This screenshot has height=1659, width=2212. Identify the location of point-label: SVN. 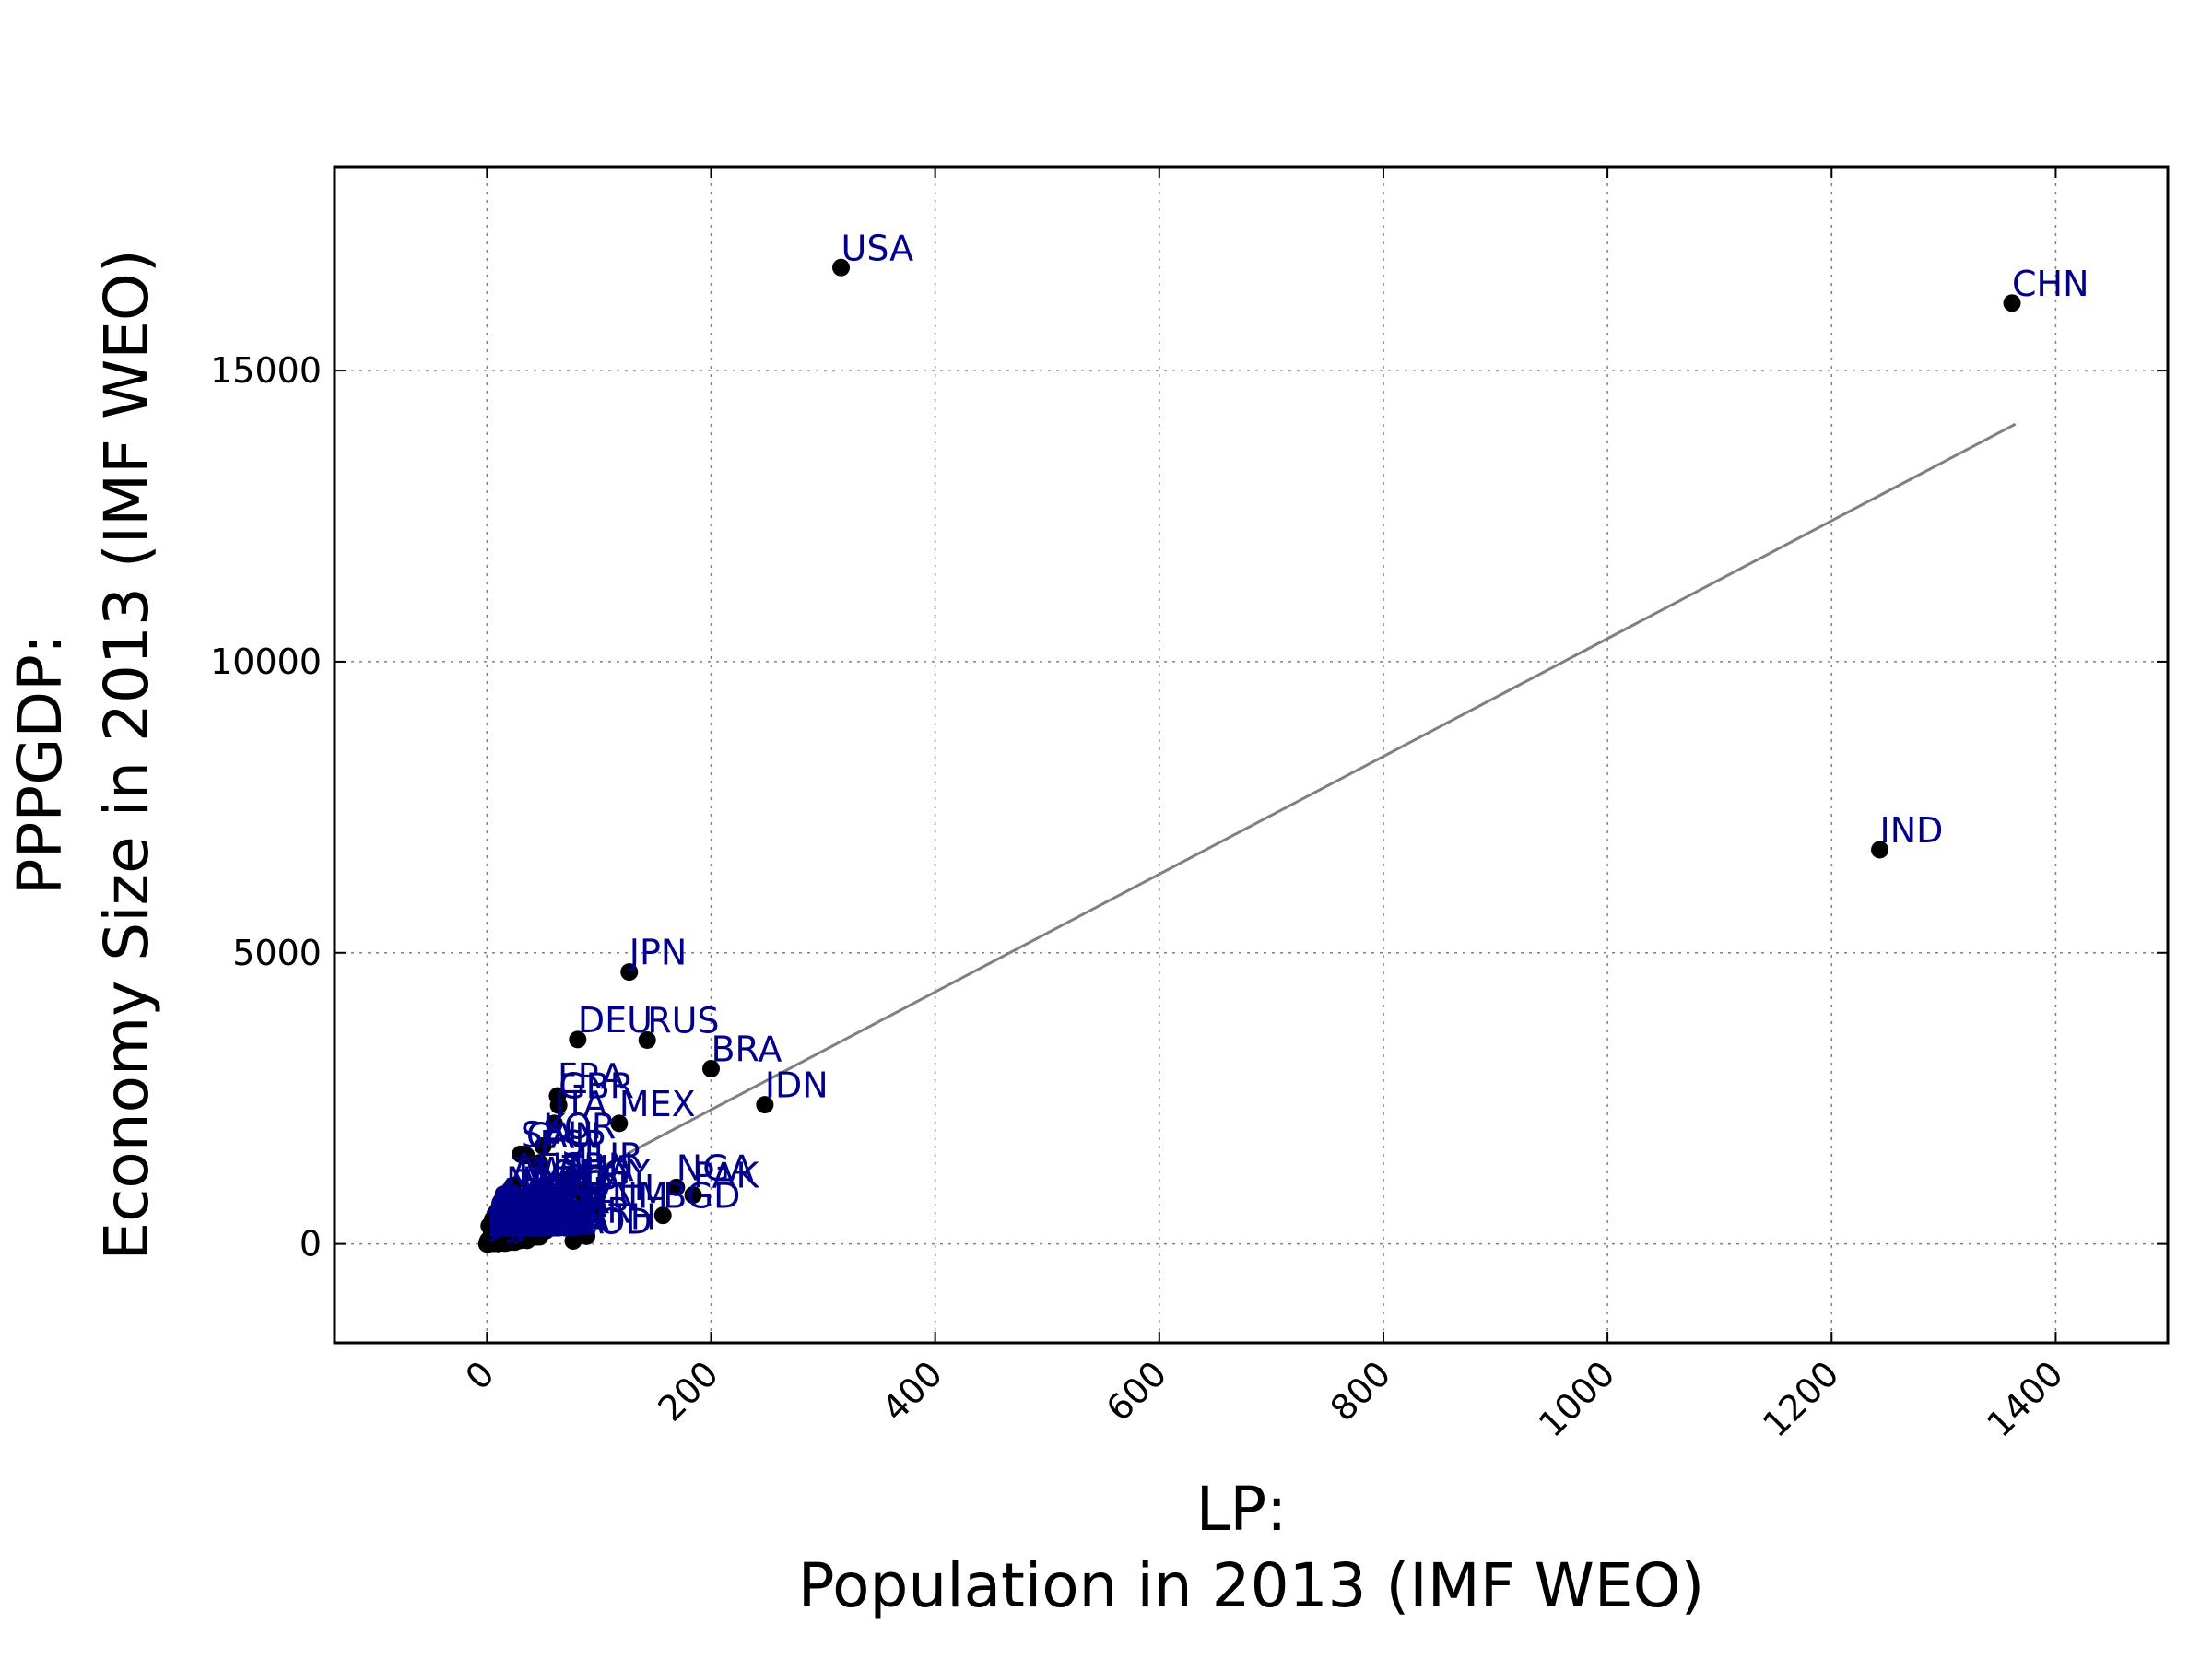
(525, 1221).